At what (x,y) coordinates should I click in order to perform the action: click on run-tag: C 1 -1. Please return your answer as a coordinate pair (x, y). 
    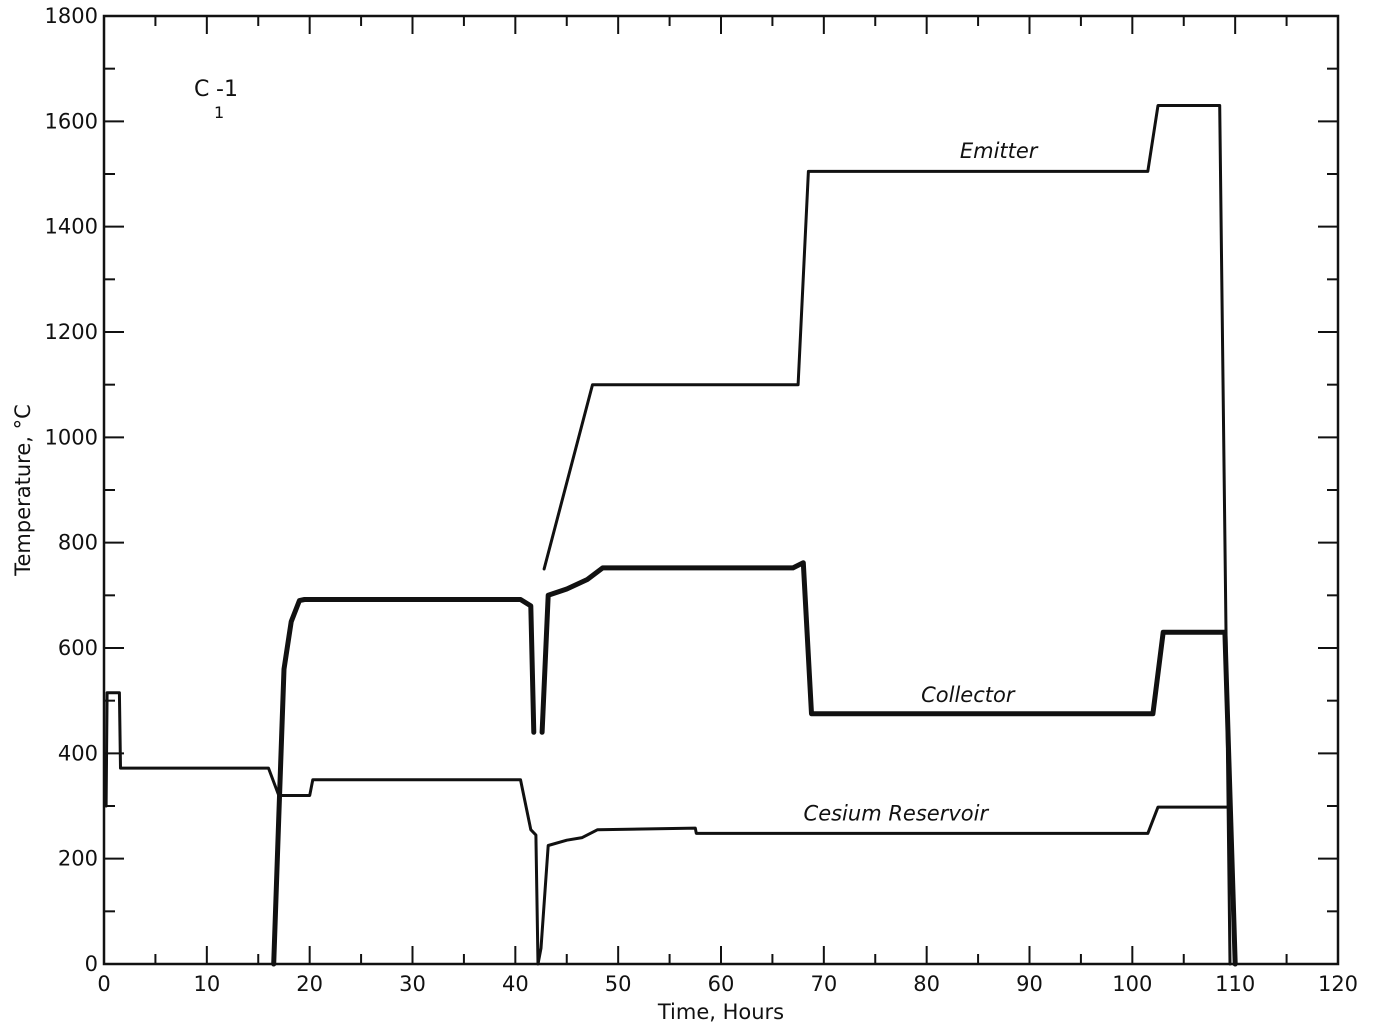
    Looking at the image, I should click on (216, 99).